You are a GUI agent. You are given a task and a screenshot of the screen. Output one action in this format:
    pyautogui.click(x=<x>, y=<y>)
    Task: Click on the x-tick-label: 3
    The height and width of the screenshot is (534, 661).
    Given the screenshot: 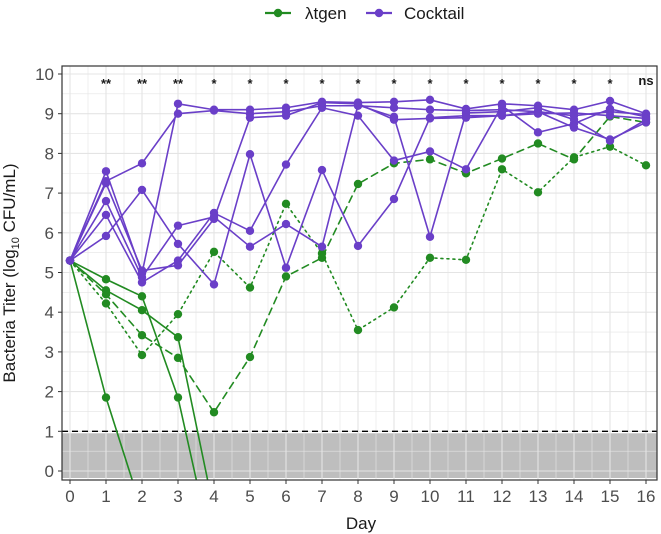 What is the action you would take?
    pyautogui.click(x=177, y=496)
    